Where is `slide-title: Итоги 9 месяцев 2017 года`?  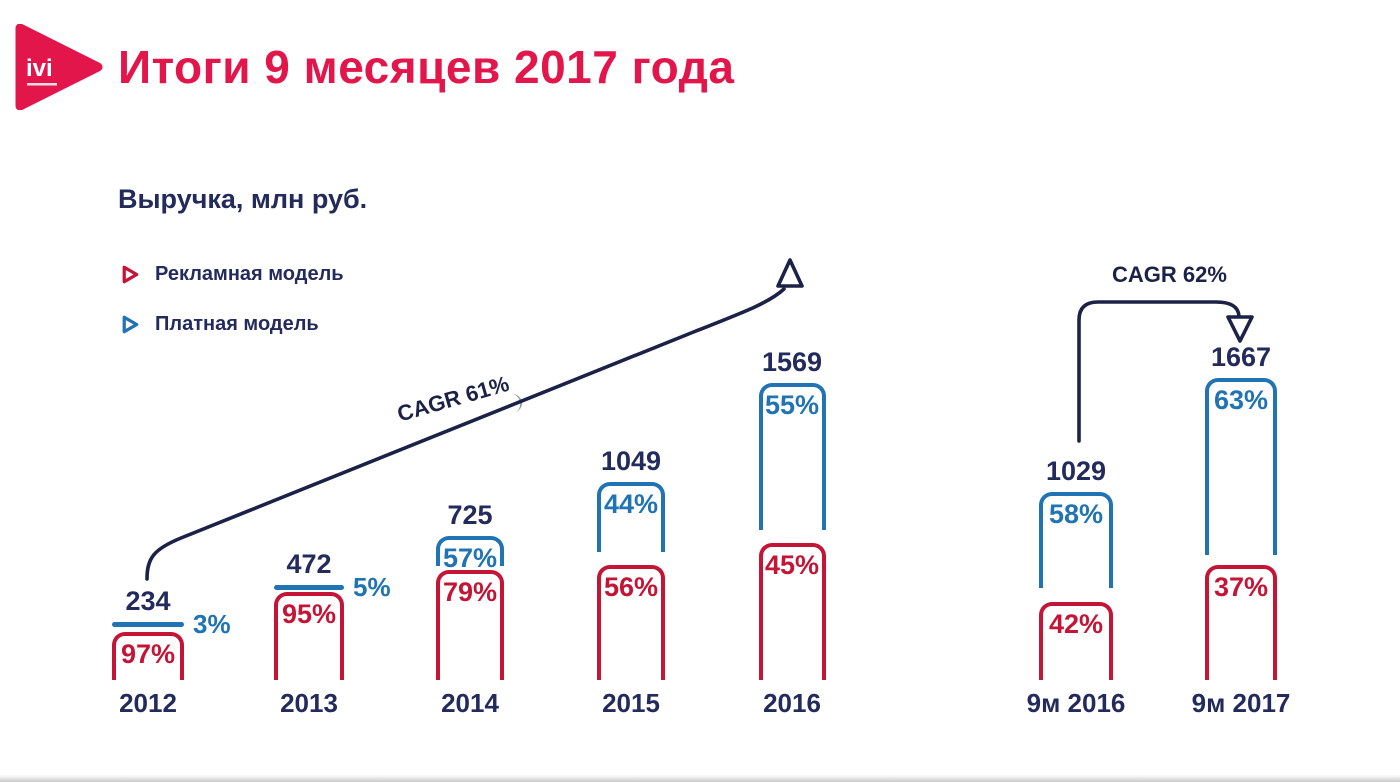 slide-title: Итоги 9 месяцев 2017 года is located at coordinates (426, 67).